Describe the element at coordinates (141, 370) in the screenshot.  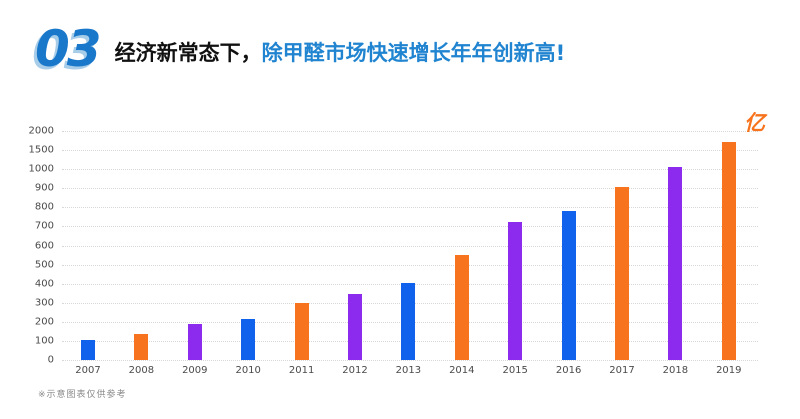
I see `x-axis-label: 2008` at that location.